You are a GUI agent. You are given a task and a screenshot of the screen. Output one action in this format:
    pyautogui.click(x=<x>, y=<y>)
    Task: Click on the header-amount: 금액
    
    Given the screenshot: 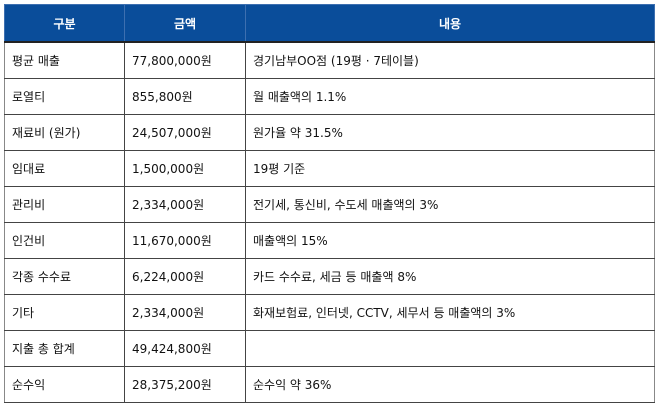 What is the action you would take?
    pyautogui.click(x=185, y=23)
    